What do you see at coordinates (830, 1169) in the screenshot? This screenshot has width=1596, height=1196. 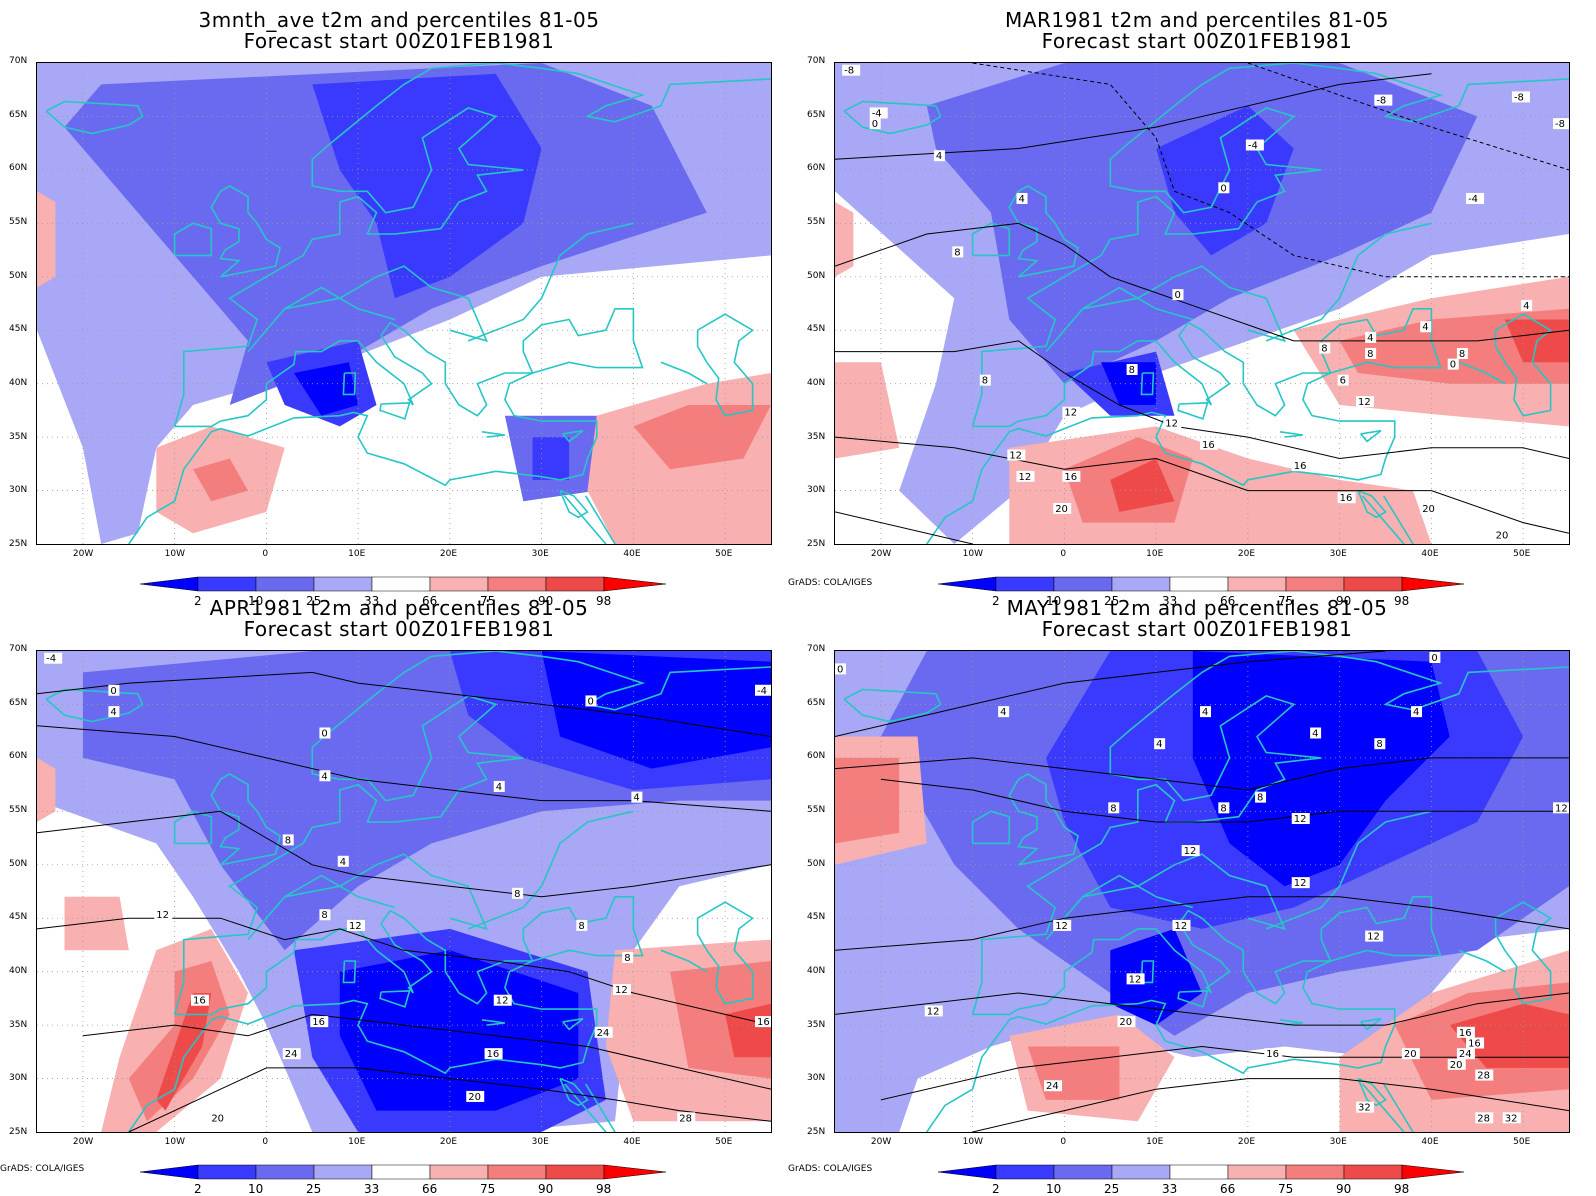 I see `grads-credit: GrADS: COLA/IGES` at bounding box center [830, 1169].